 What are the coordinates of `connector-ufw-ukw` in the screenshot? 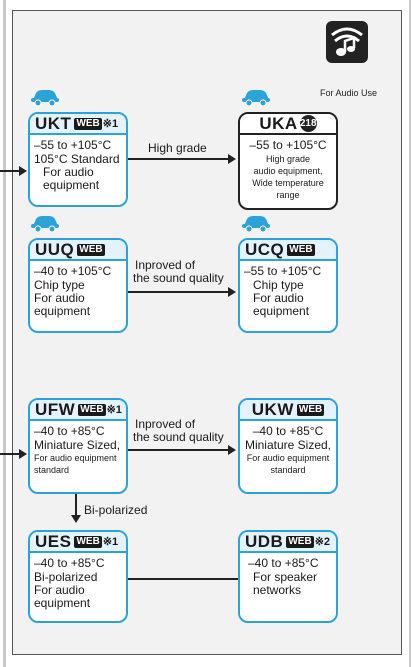 It's located at (178, 450).